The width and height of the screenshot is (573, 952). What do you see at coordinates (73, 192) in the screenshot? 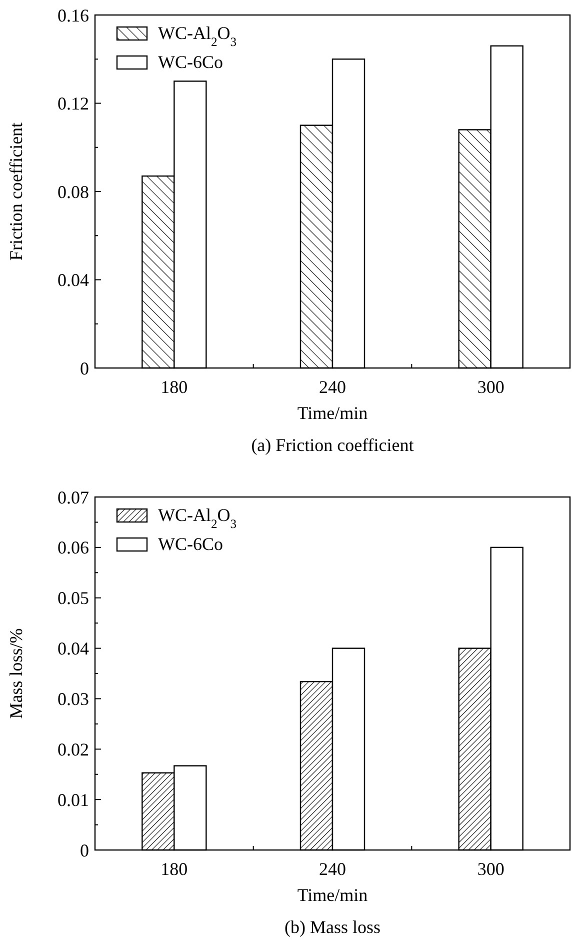
I see `y-tick-label: 0.08` at bounding box center [73, 192].